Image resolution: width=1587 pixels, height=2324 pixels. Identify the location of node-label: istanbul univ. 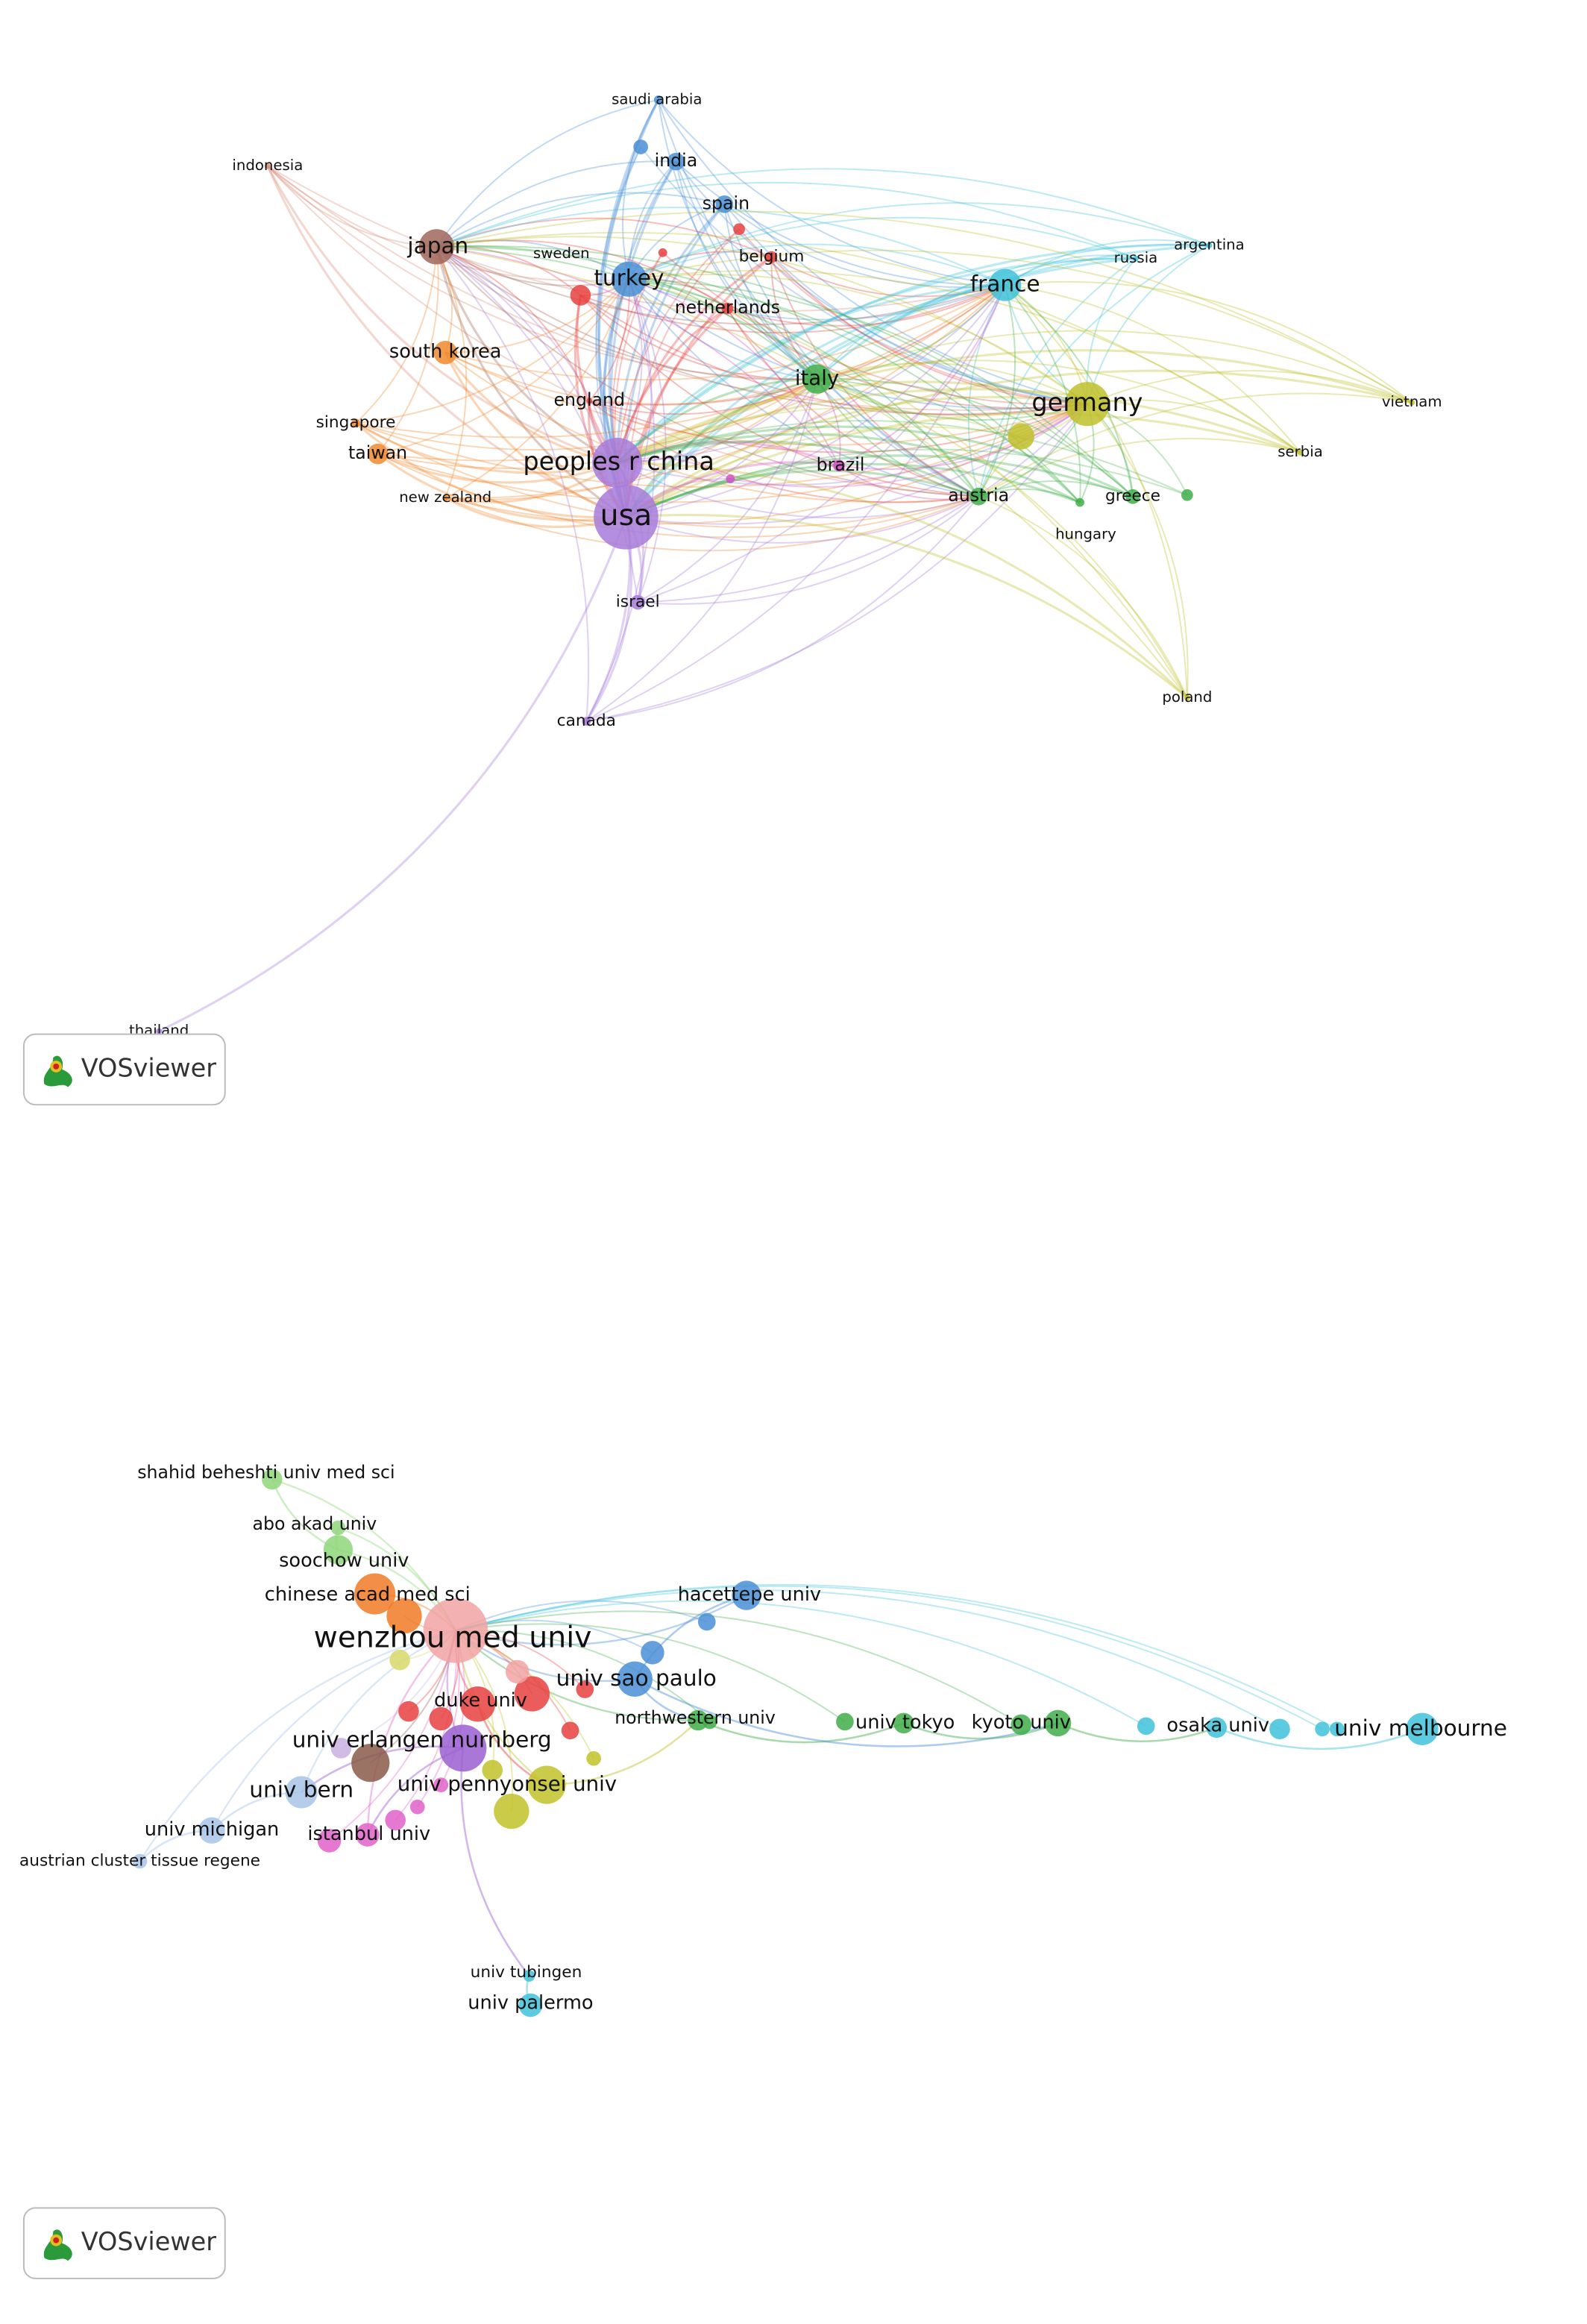
(368, 1834).